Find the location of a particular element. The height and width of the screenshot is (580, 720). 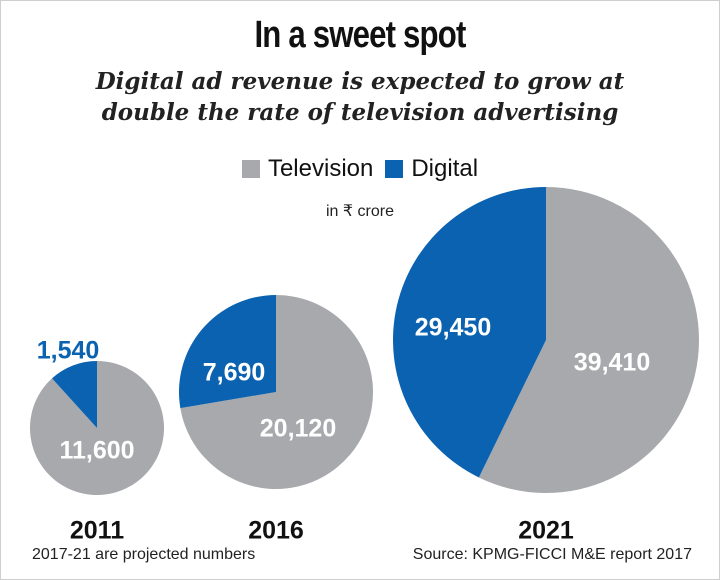

pie-2021-label-digital: 29,450 is located at coordinates (453, 328).